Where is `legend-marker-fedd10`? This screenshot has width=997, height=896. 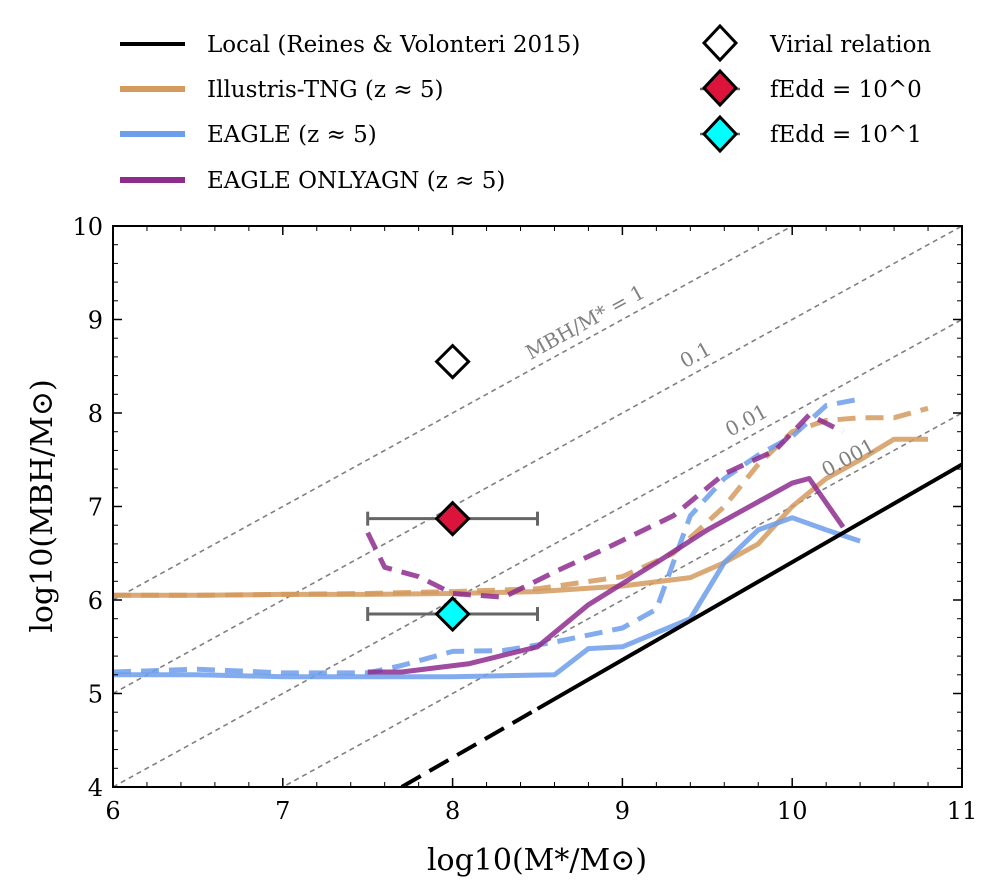 legend-marker-fedd10 is located at coordinates (720, 134).